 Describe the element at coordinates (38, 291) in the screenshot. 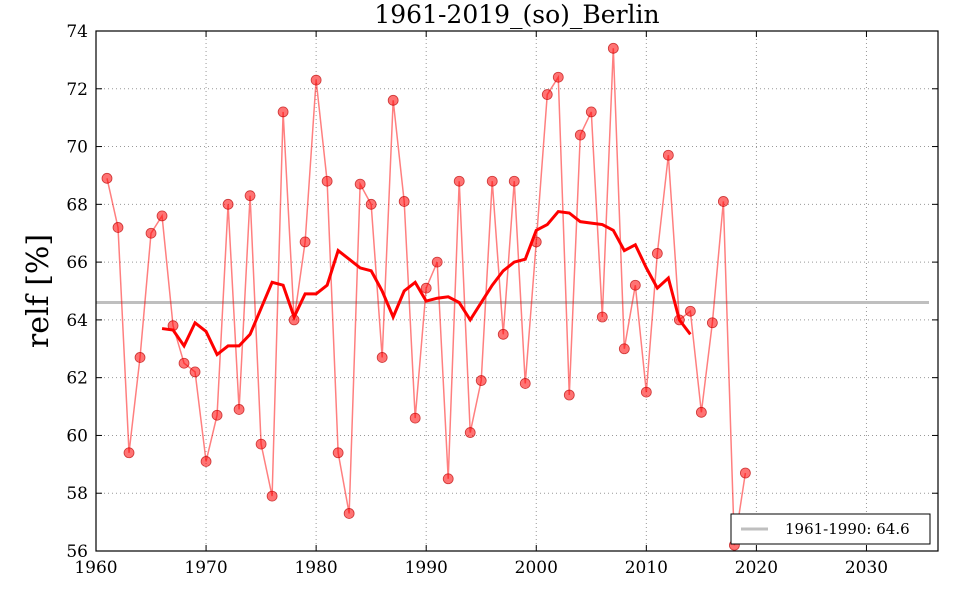

I see `y-axis-label: relf [%]` at that location.